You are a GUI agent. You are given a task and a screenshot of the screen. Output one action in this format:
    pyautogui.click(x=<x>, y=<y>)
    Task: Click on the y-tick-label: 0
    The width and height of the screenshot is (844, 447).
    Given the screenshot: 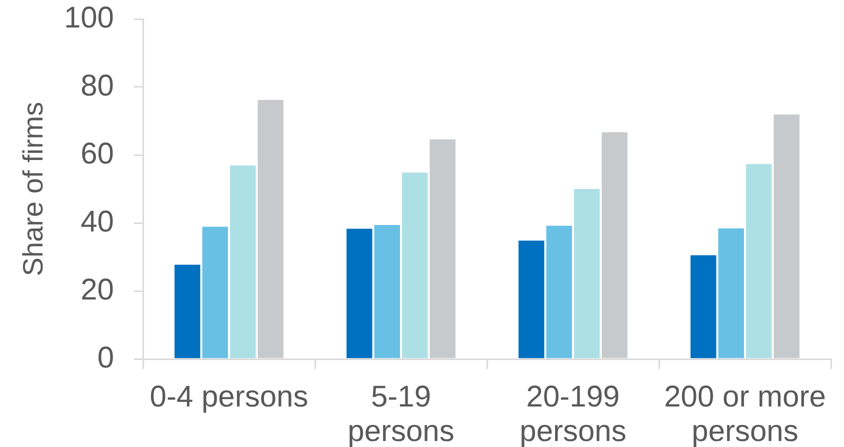 What is the action you would take?
    pyautogui.click(x=105, y=357)
    